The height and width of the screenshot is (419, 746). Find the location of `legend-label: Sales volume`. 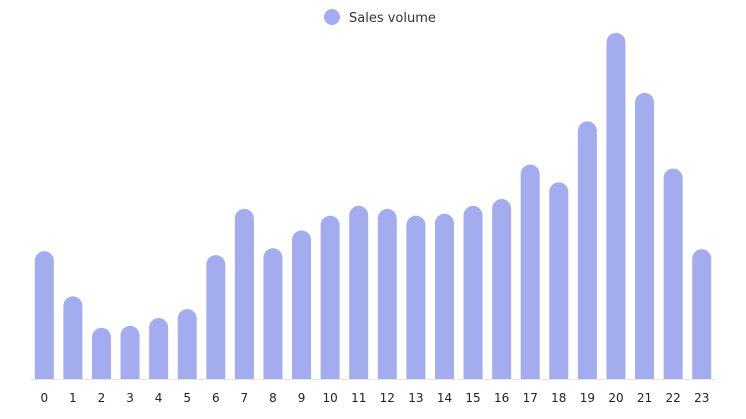

legend-label: Sales volume is located at coordinates (392, 18).